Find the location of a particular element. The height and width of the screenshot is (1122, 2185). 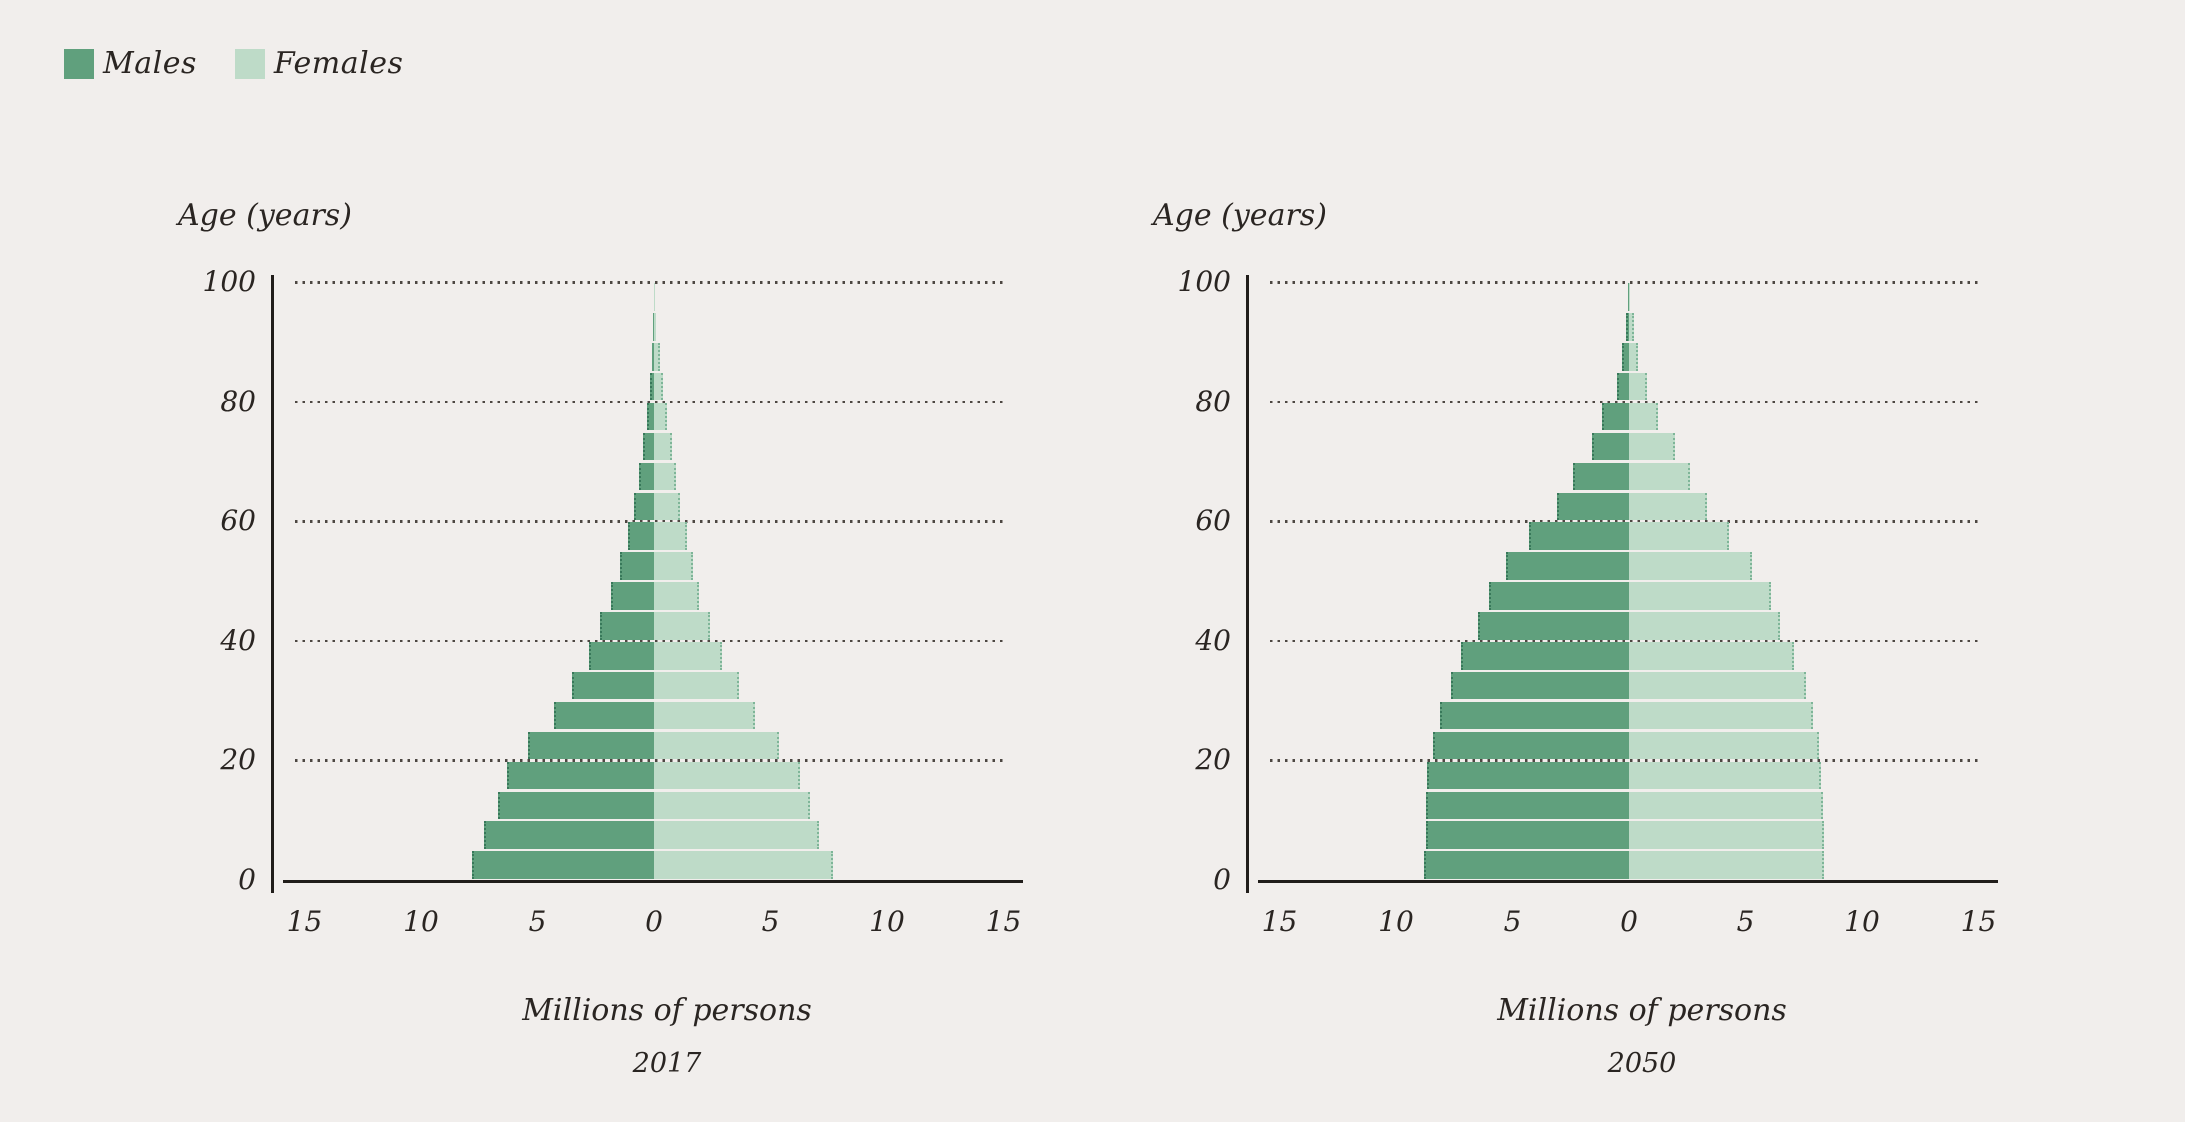

legend-item-males: Males is located at coordinates (130, 63).